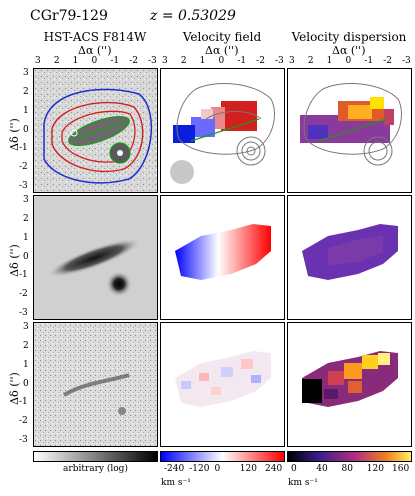  What do you see at coordinates (95, 469) in the screenshot?
I see `colorbar-label-hst: arbitrary (log)` at bounding box center [95, 469].